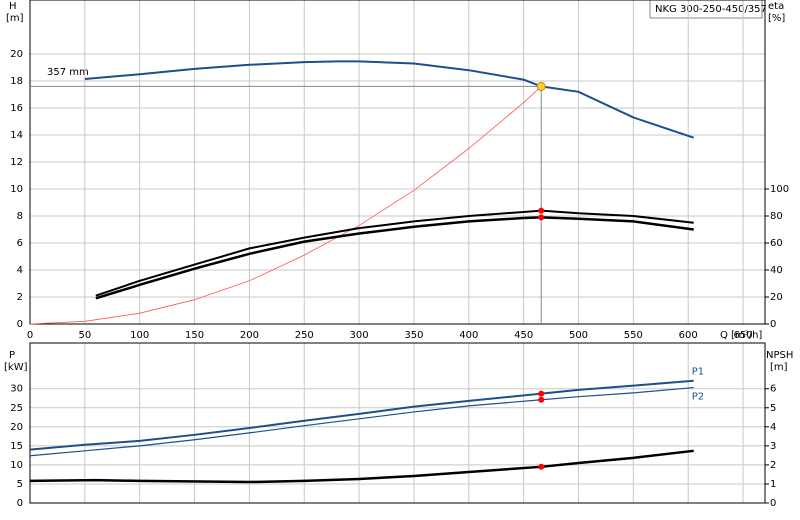 The width and height of the screenshot is (800, 520). Describe the element at coordinates (541, 86) in the screenshot. I see `duty-point` at that location.